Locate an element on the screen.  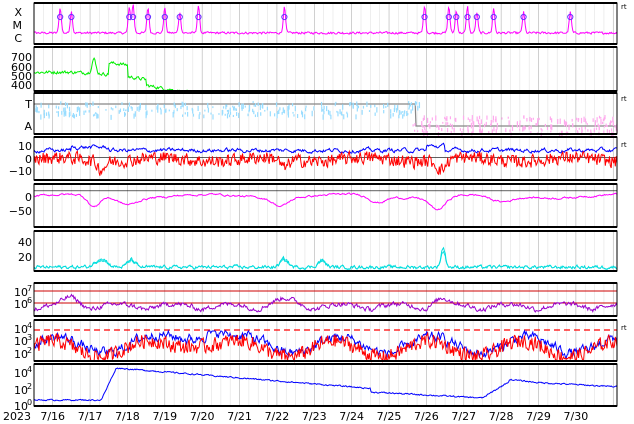
x-tick-label: 7/24 is located at coordinates (351, 416).